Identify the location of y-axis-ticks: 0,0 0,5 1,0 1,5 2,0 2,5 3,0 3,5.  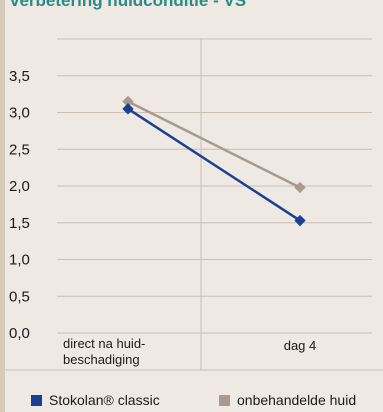
(19, 205).